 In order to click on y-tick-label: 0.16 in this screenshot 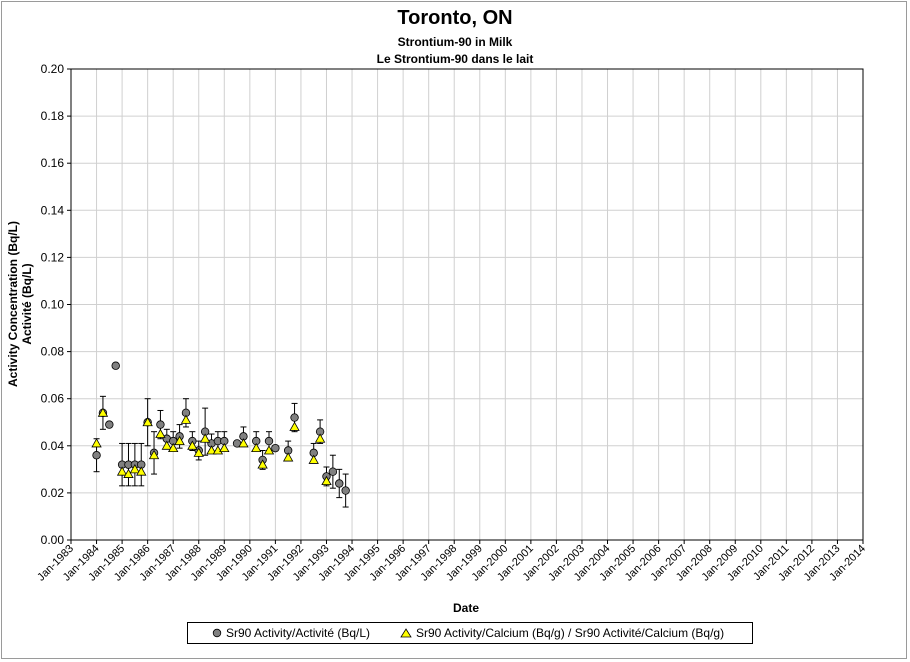, I will do `click(53, 163)`.